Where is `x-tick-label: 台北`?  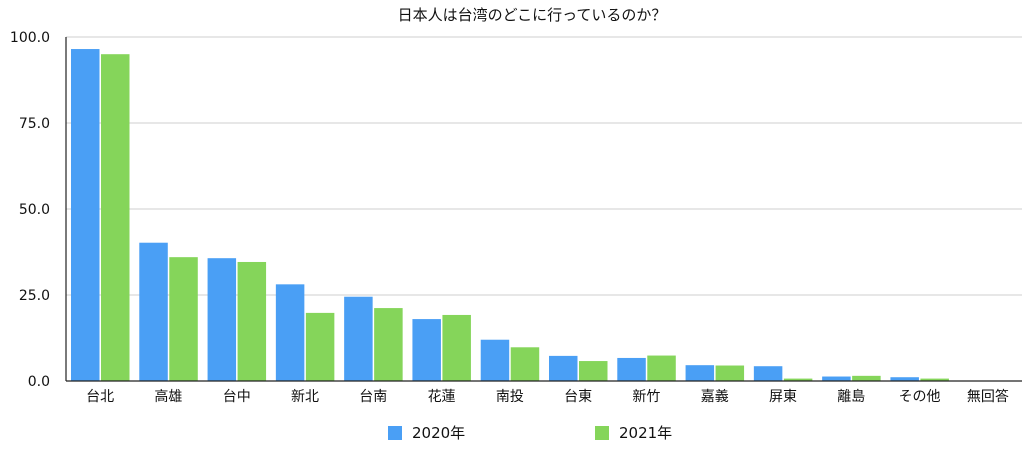
x-tick-label: 台北 is located at coordinates (100, 397).